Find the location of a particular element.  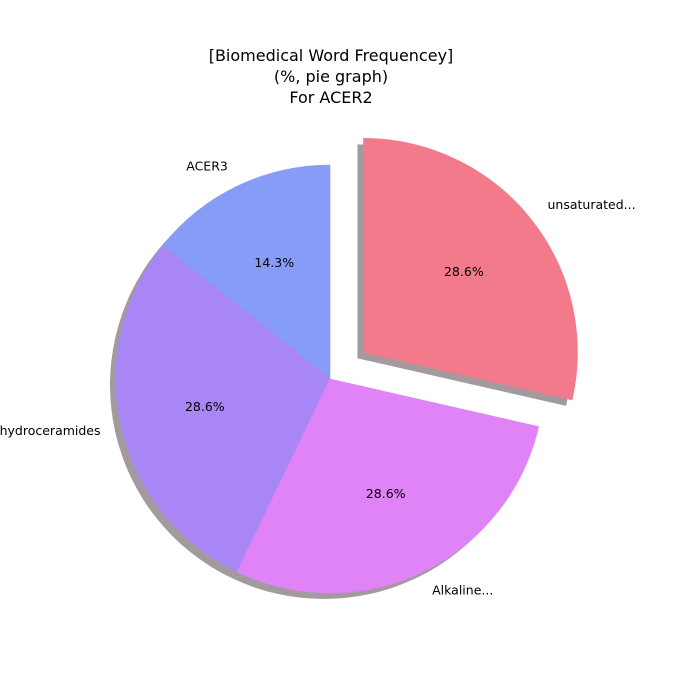

chart-title-line-3: For ACER2 is located at coordinates (330, 97).